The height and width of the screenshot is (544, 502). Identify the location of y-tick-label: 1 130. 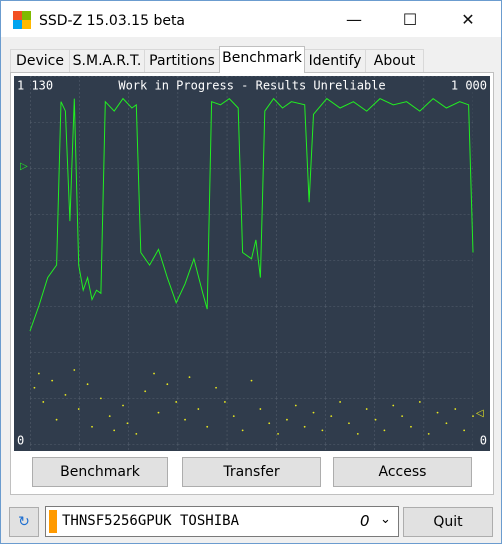
(35, 86).